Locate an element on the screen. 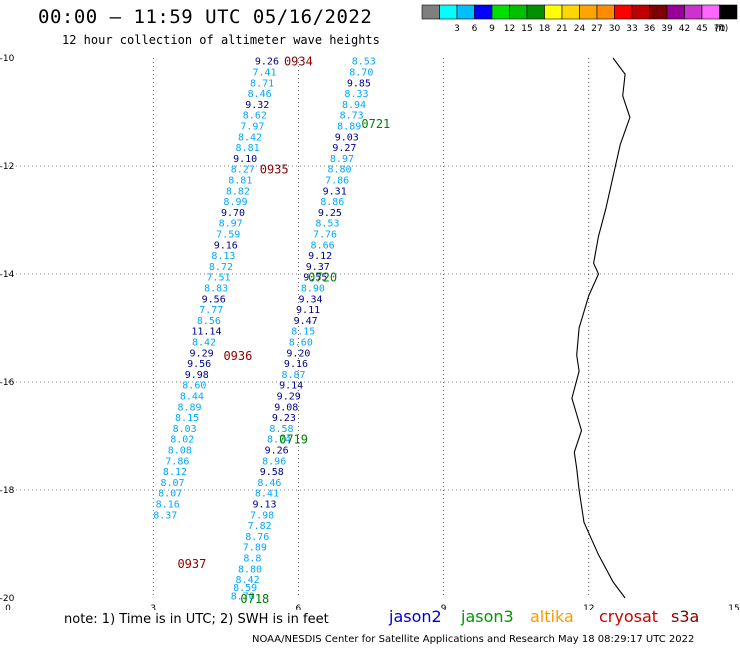 The width and height of the screenshot is (740, 650). color-legend: 3 6 9 12 15 18 21 24 27 30 33 36 39 42 45 70(ft) is located at coordinates (579, 19).